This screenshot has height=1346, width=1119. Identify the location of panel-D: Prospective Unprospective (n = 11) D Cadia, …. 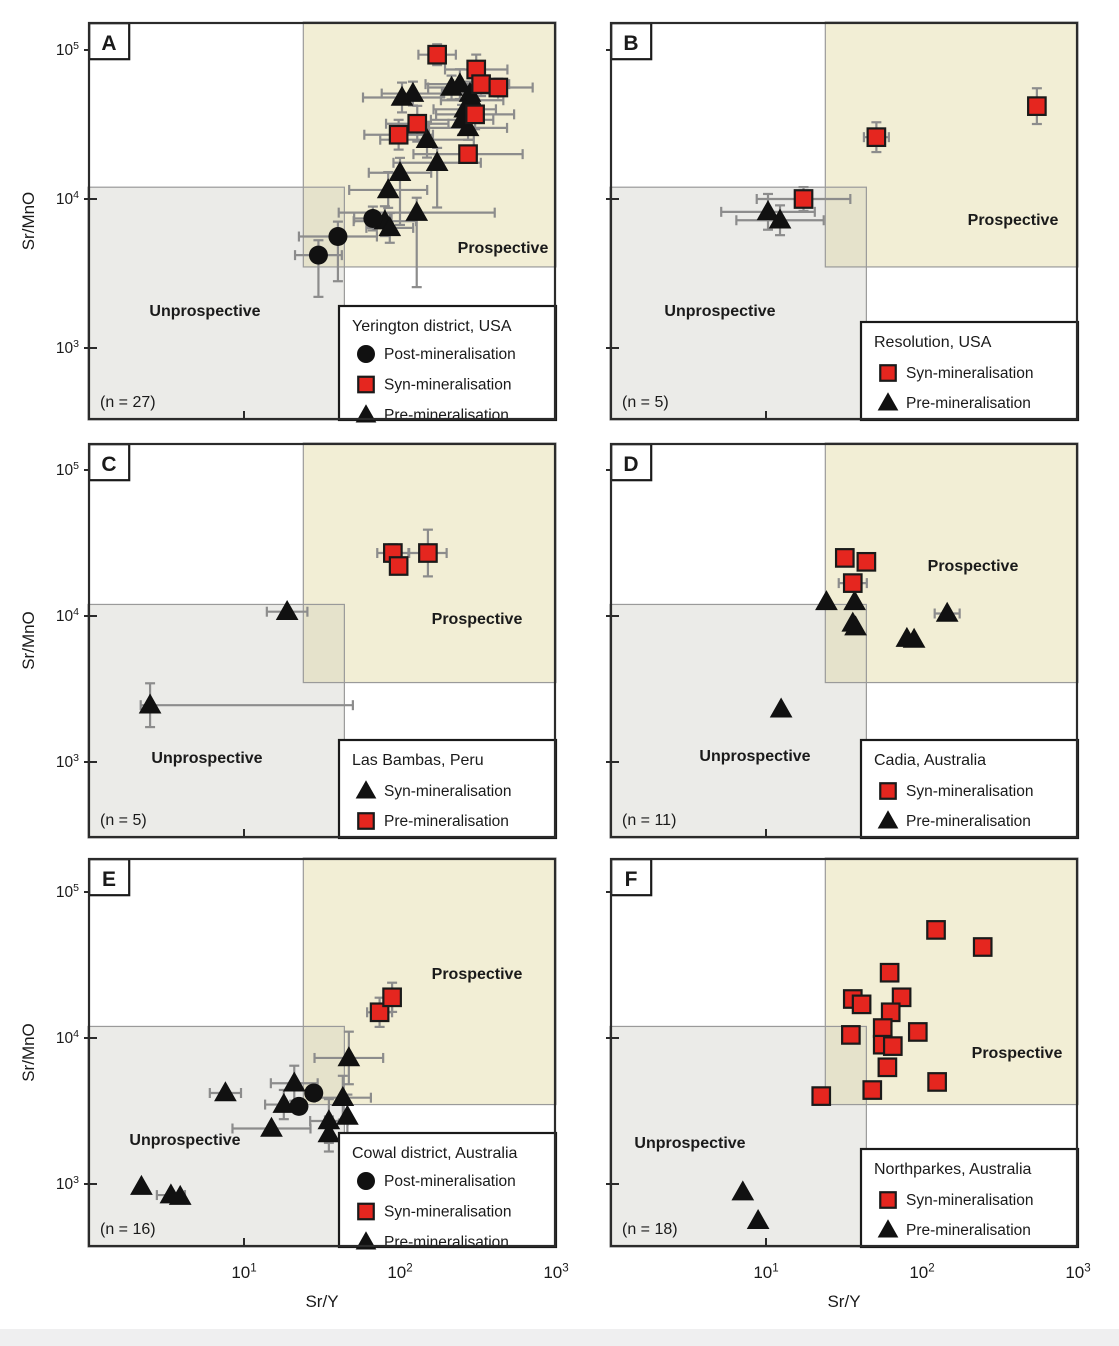
(843, 641).